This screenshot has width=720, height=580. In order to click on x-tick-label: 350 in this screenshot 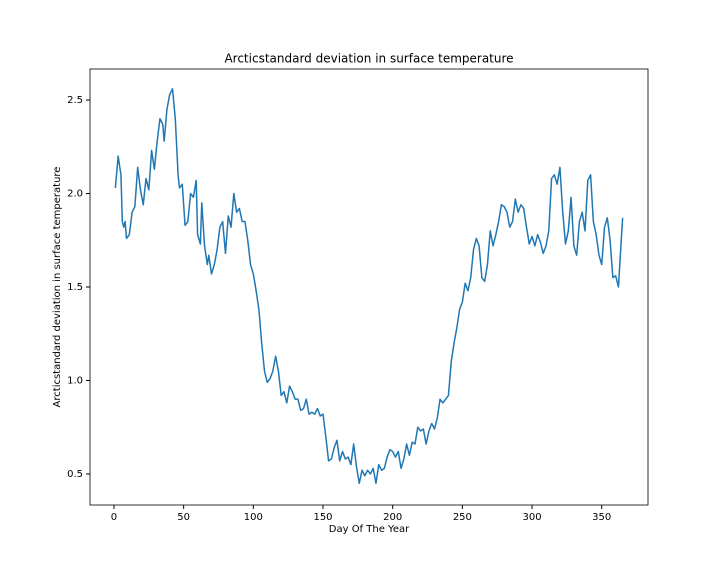, I will do `click(601, 517)`.